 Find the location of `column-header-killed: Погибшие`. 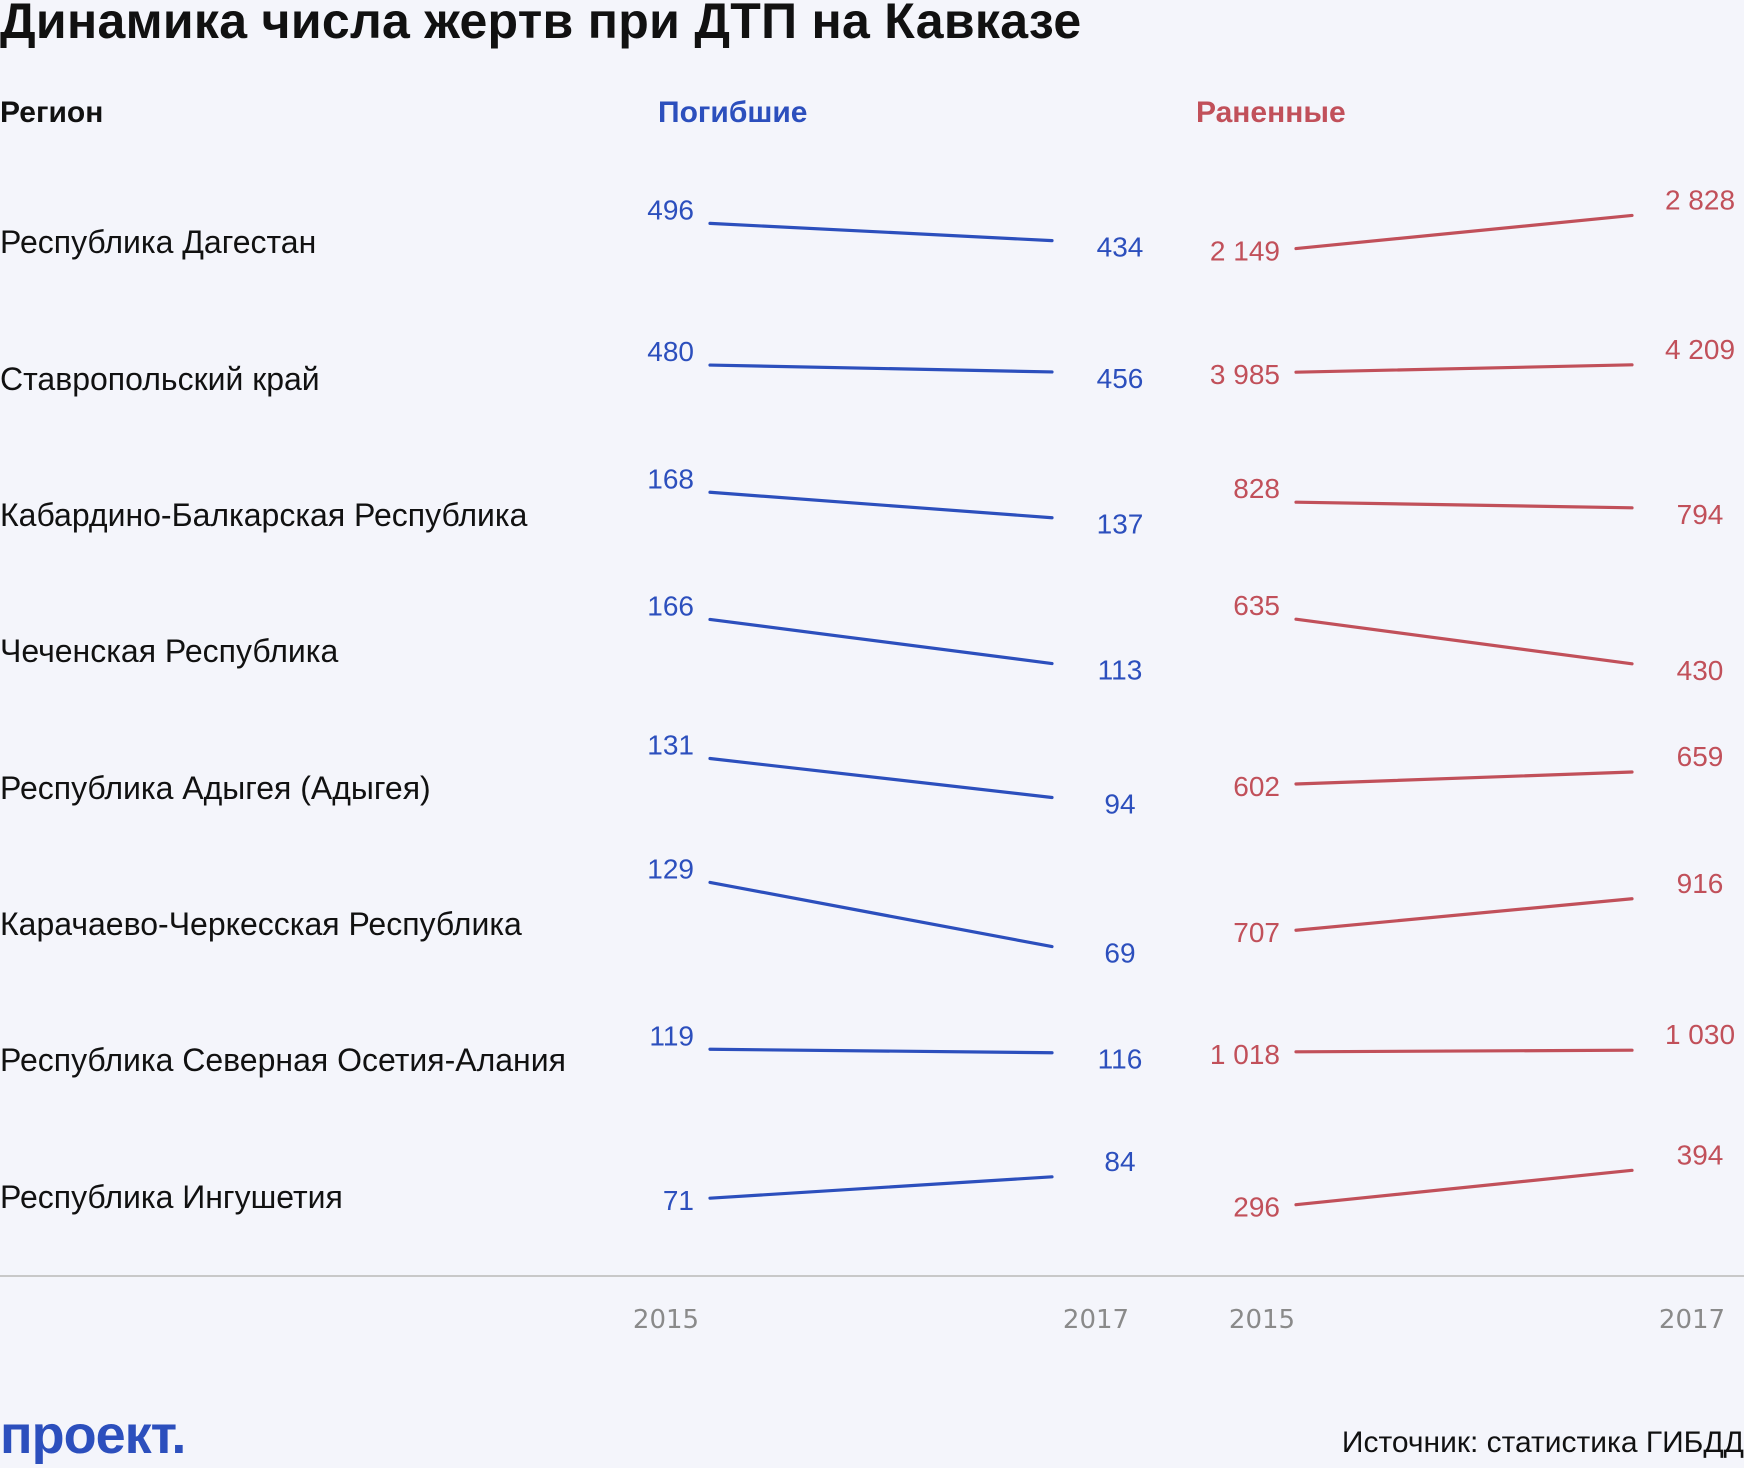

column-header-killed: Погибшие is located at coordinates (733, 112).